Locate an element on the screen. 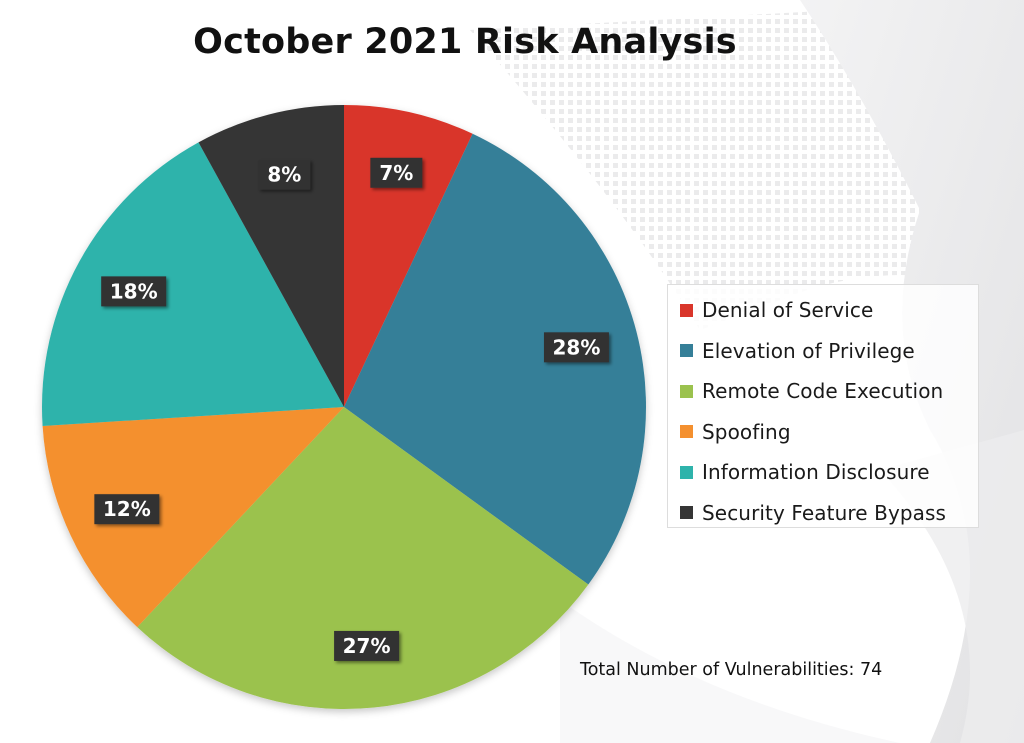 The height and width of the screenshot is (743, 1024). legend-item-information-disclosure: Information Disclosure is located at coordinates (823, 472).